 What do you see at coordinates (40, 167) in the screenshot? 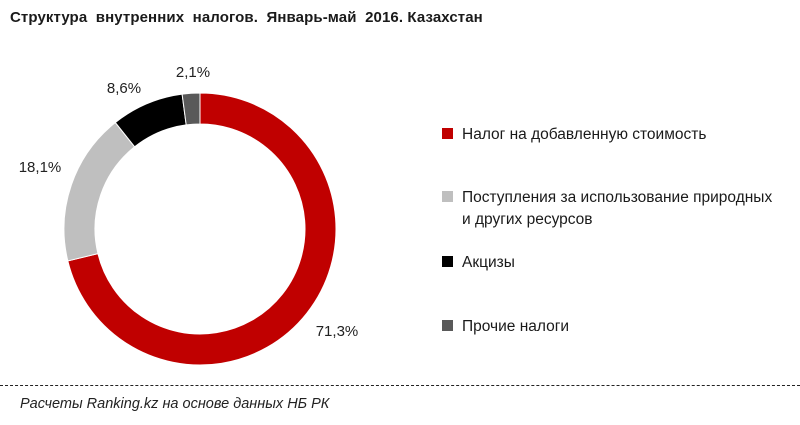
I see `data-label-resources: 18,1%` at bounding box center [40, 167].